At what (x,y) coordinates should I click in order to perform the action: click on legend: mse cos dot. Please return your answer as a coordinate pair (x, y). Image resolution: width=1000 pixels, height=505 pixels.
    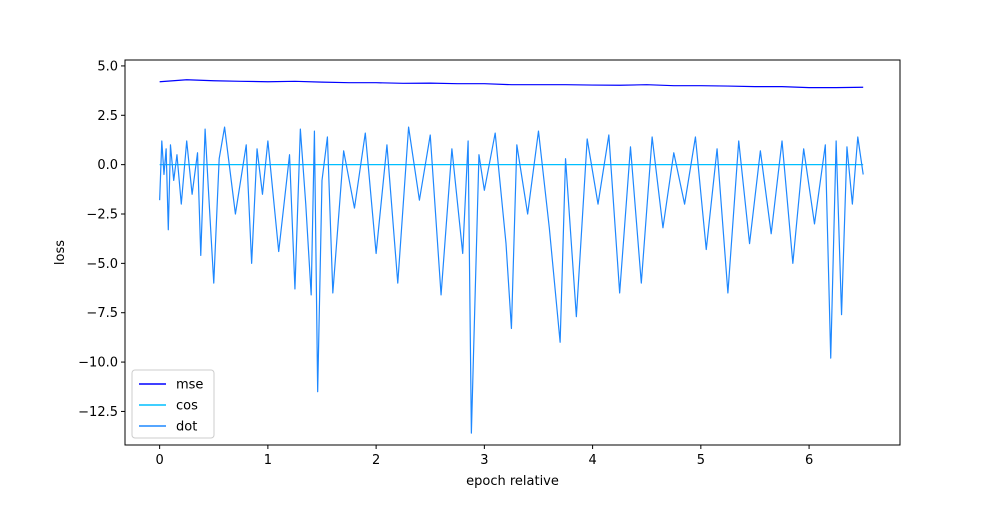
    Looking at the image, I should click on (173, 404).